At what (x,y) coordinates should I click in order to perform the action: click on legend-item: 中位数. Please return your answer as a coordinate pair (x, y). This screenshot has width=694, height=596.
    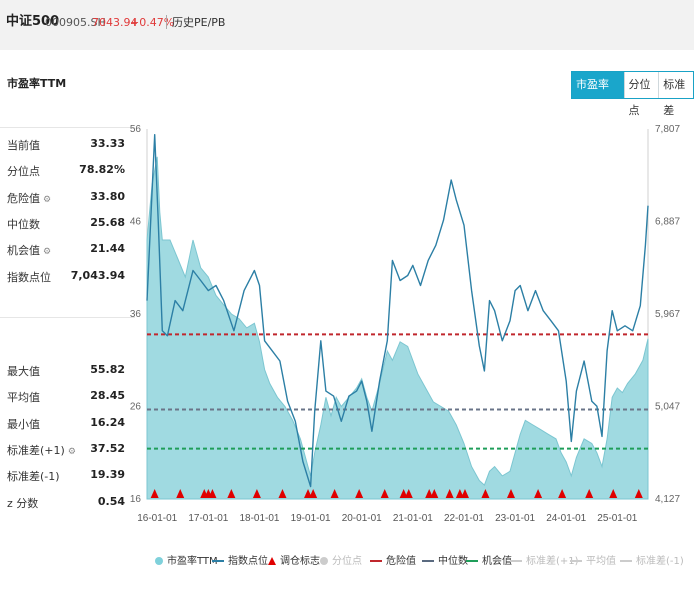
    Looking at the image, I should click on (445, 562).